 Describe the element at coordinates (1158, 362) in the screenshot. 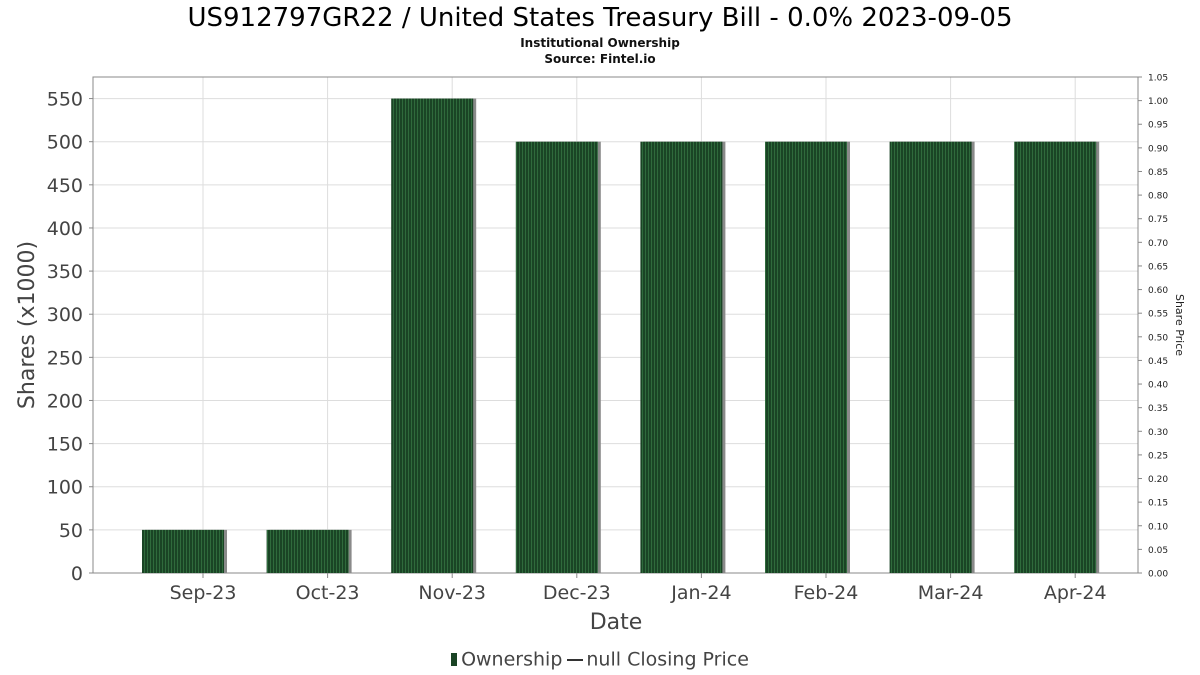

I see `y2-tick-label: 0.45` at that location.